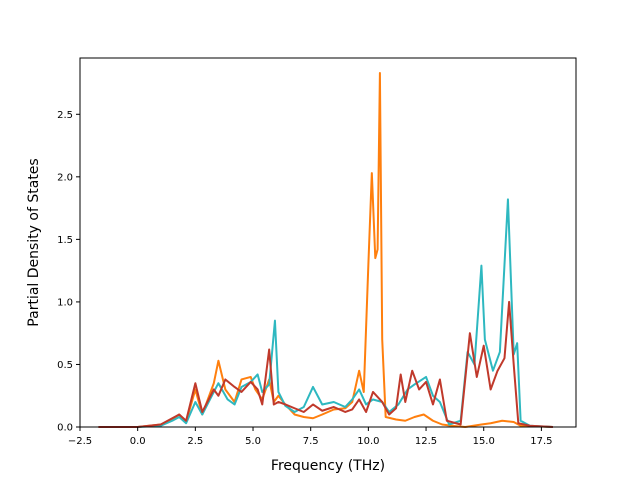 The width and height of the screenshot is (640, 480). What do you see at coordinates (65, 177) in the screenshot?
I see `y-tick-label: 2.0` at bounding box center [65, 177].